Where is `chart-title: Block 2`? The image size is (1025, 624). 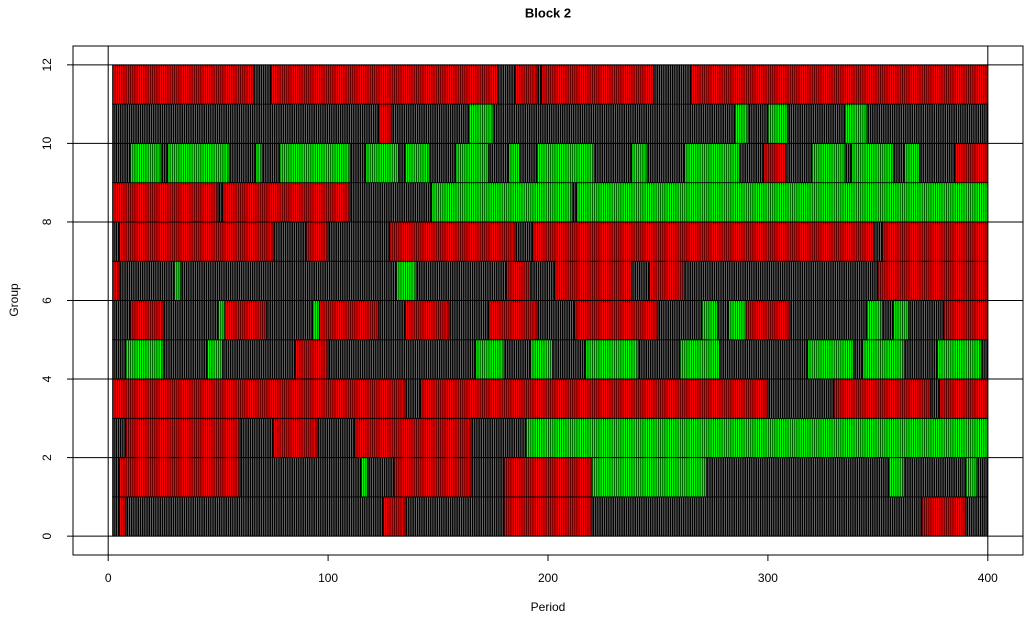
chart-title: Block 2 is located at coordinates (548, 12).